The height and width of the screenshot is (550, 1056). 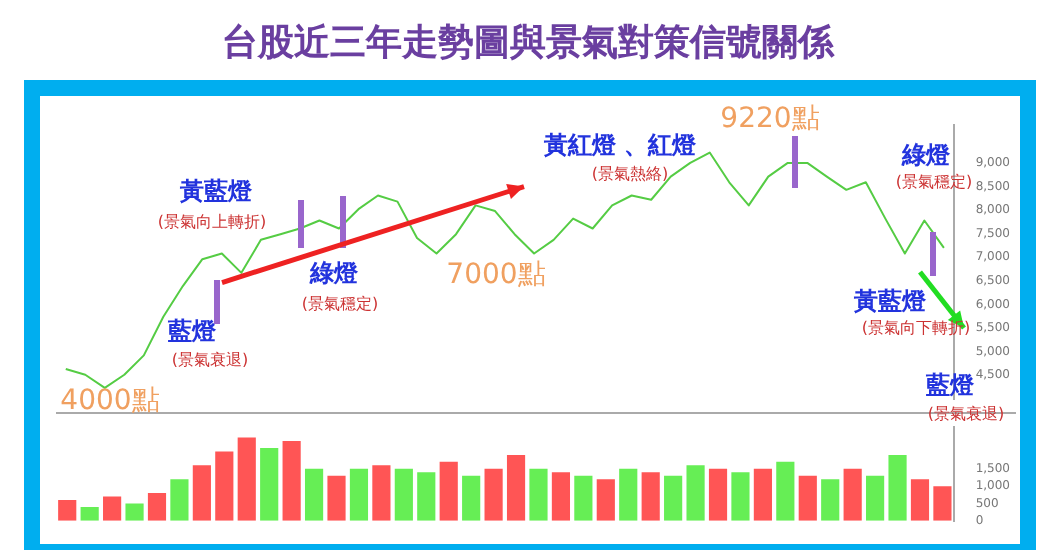 I want to click on annotation: (景氣向上轉折), so click(x=212, y=223).